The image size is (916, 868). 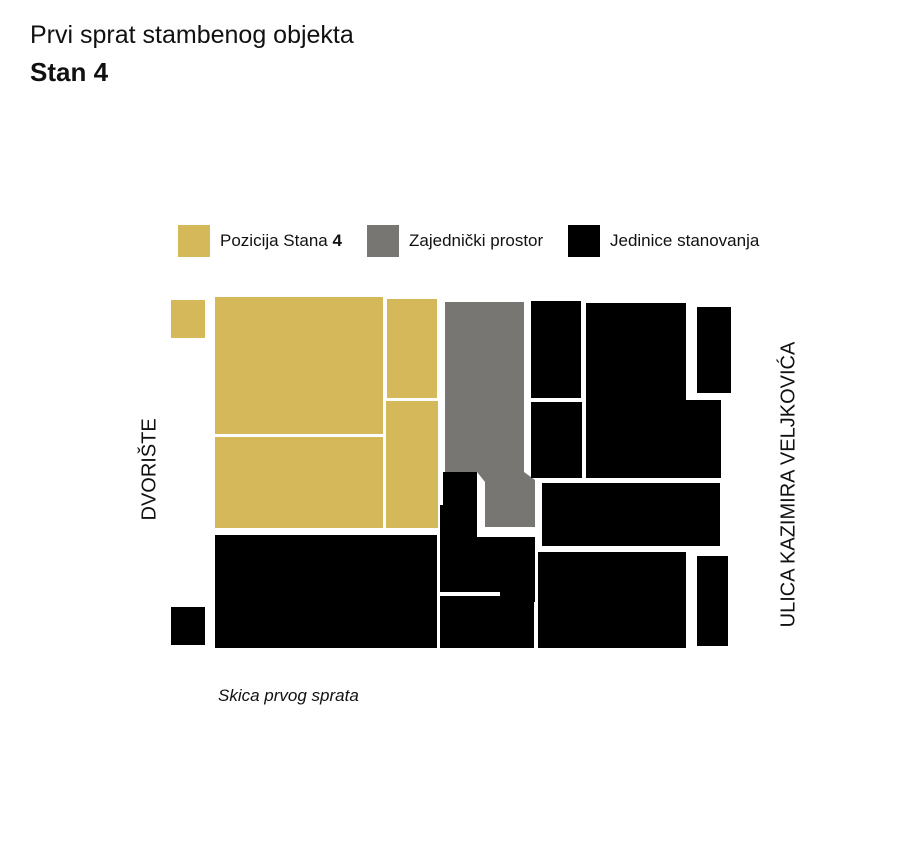 What do you see at coordinates (288, 695) in the screenshot?
I see `plan-caption: Skica prvog sprata` at bounding box center [288, 695].